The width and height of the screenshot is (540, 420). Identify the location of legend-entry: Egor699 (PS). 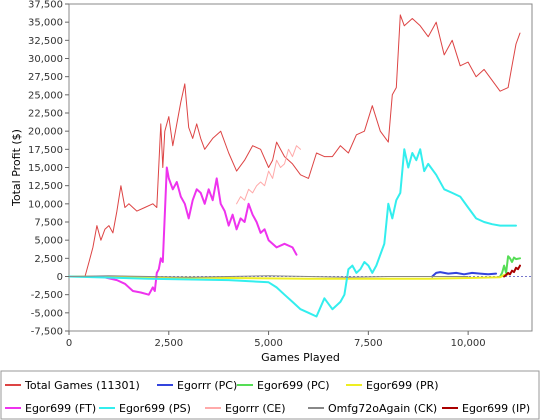
(155, 408).